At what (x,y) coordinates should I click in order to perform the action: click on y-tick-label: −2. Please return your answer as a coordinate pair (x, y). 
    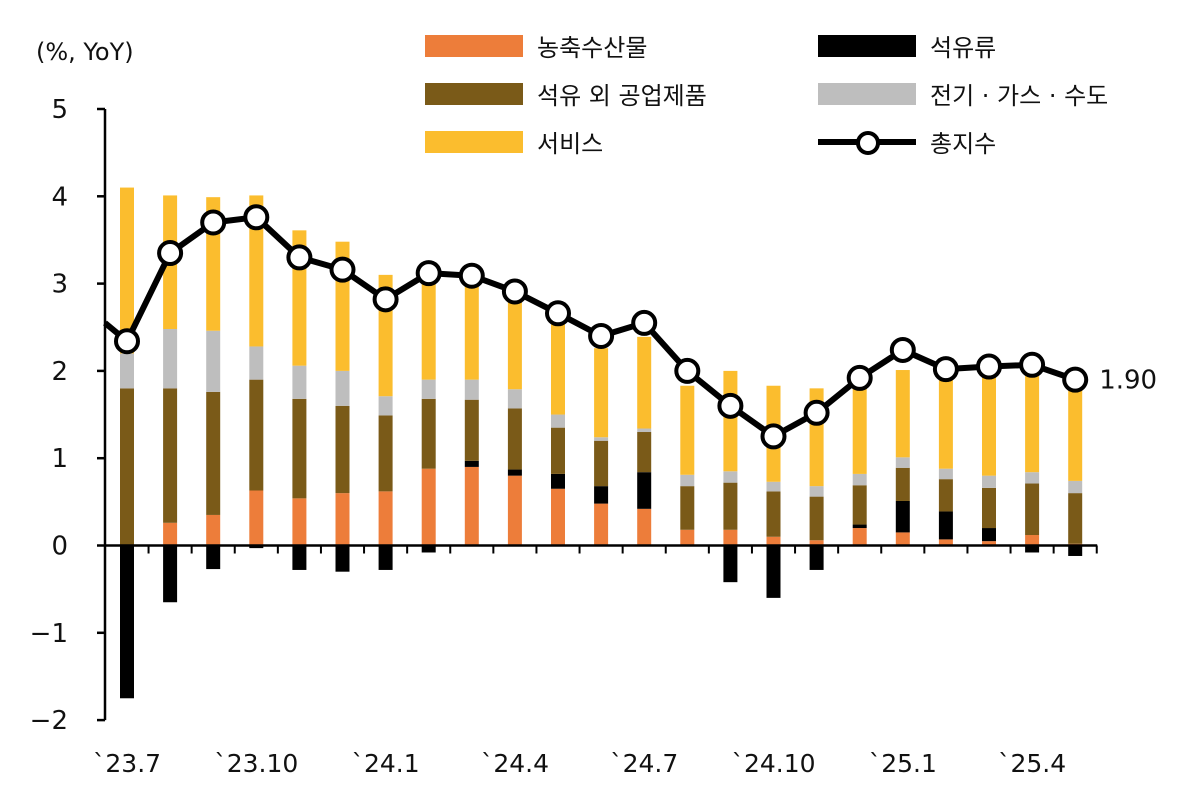
    Looking at the image, I should click on (49, 721).